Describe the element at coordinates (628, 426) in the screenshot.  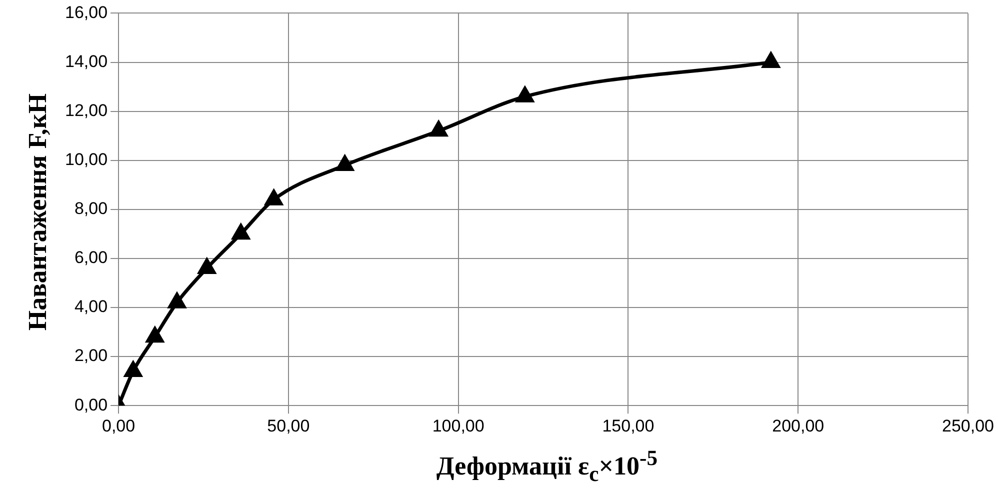
I see `x-tick-label: 150,00` at that location.